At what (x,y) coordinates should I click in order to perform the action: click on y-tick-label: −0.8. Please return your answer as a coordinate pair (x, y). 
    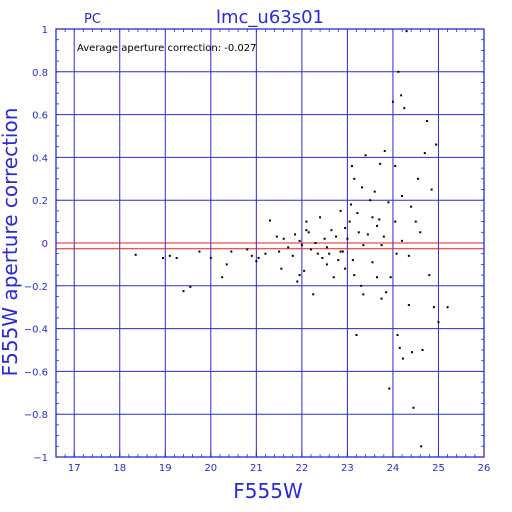
    Looking at the image, I should click on (36, 415).